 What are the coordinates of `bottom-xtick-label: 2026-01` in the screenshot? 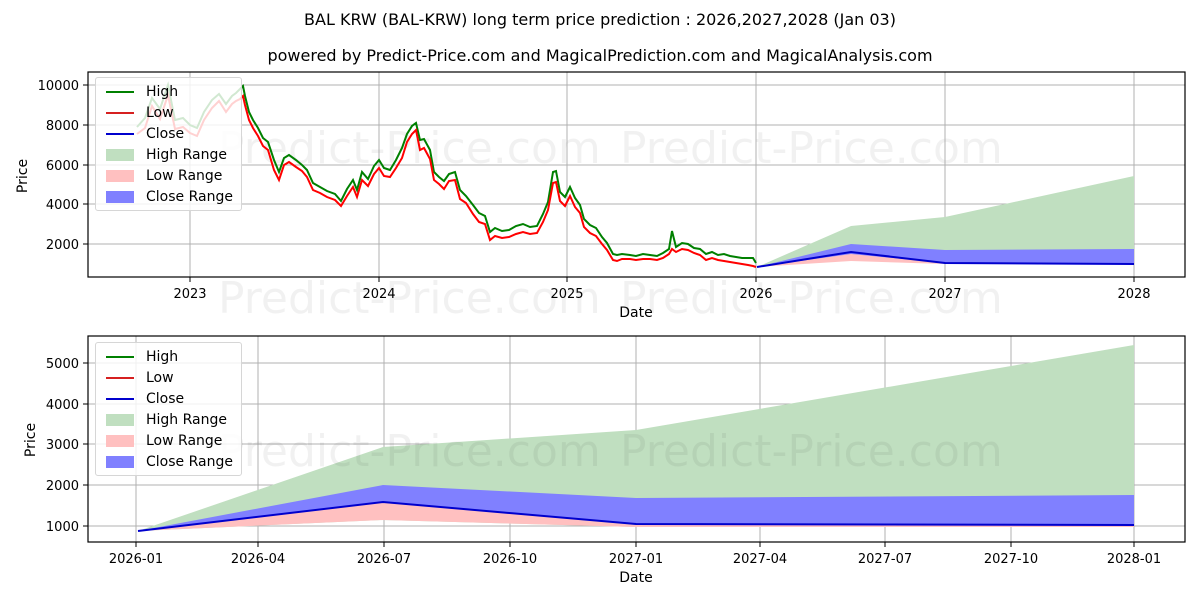 It's located at (136, 559).